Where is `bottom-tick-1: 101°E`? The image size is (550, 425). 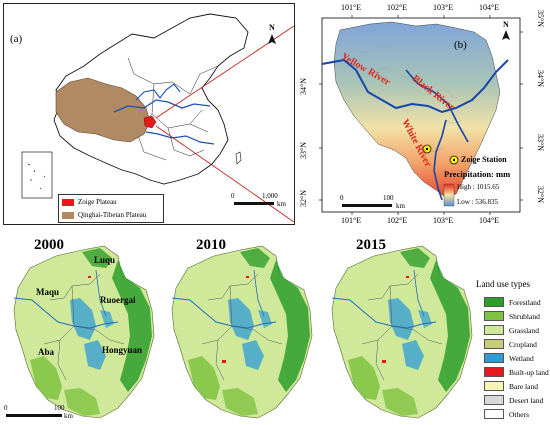 bottom-tick-1: 101°E is located at coordinates (351, 220).